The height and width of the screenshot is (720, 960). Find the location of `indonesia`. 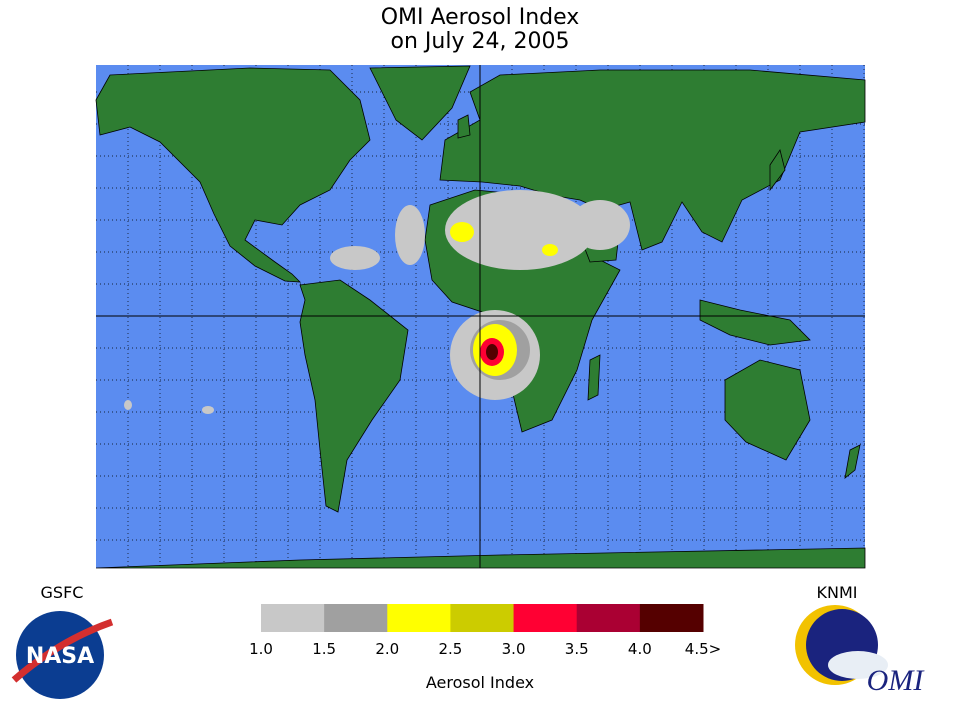

indonesia is located at coordinates (755, 322).